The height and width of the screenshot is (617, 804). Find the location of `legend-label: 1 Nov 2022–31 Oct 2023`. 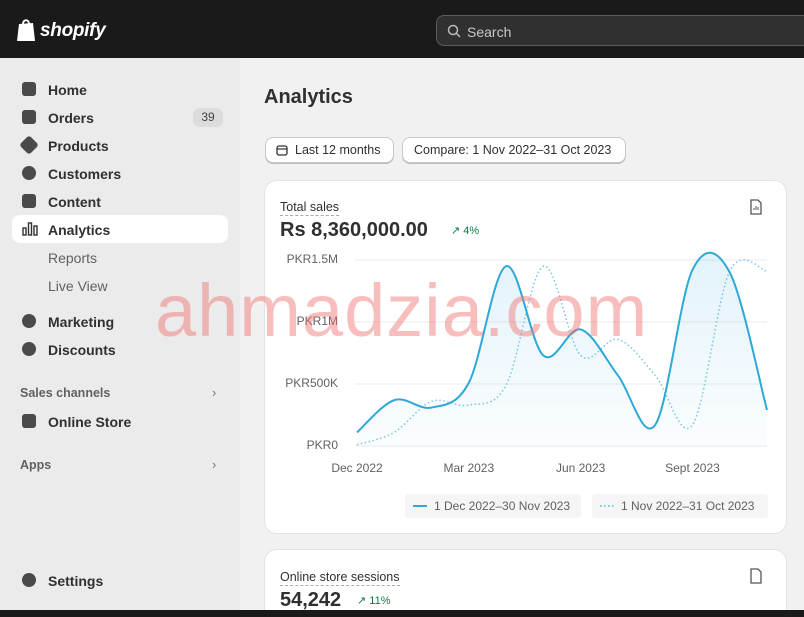

legend-label: 1 Nov 2022–31 Oct 2023 is located at coordinates (688, 506).